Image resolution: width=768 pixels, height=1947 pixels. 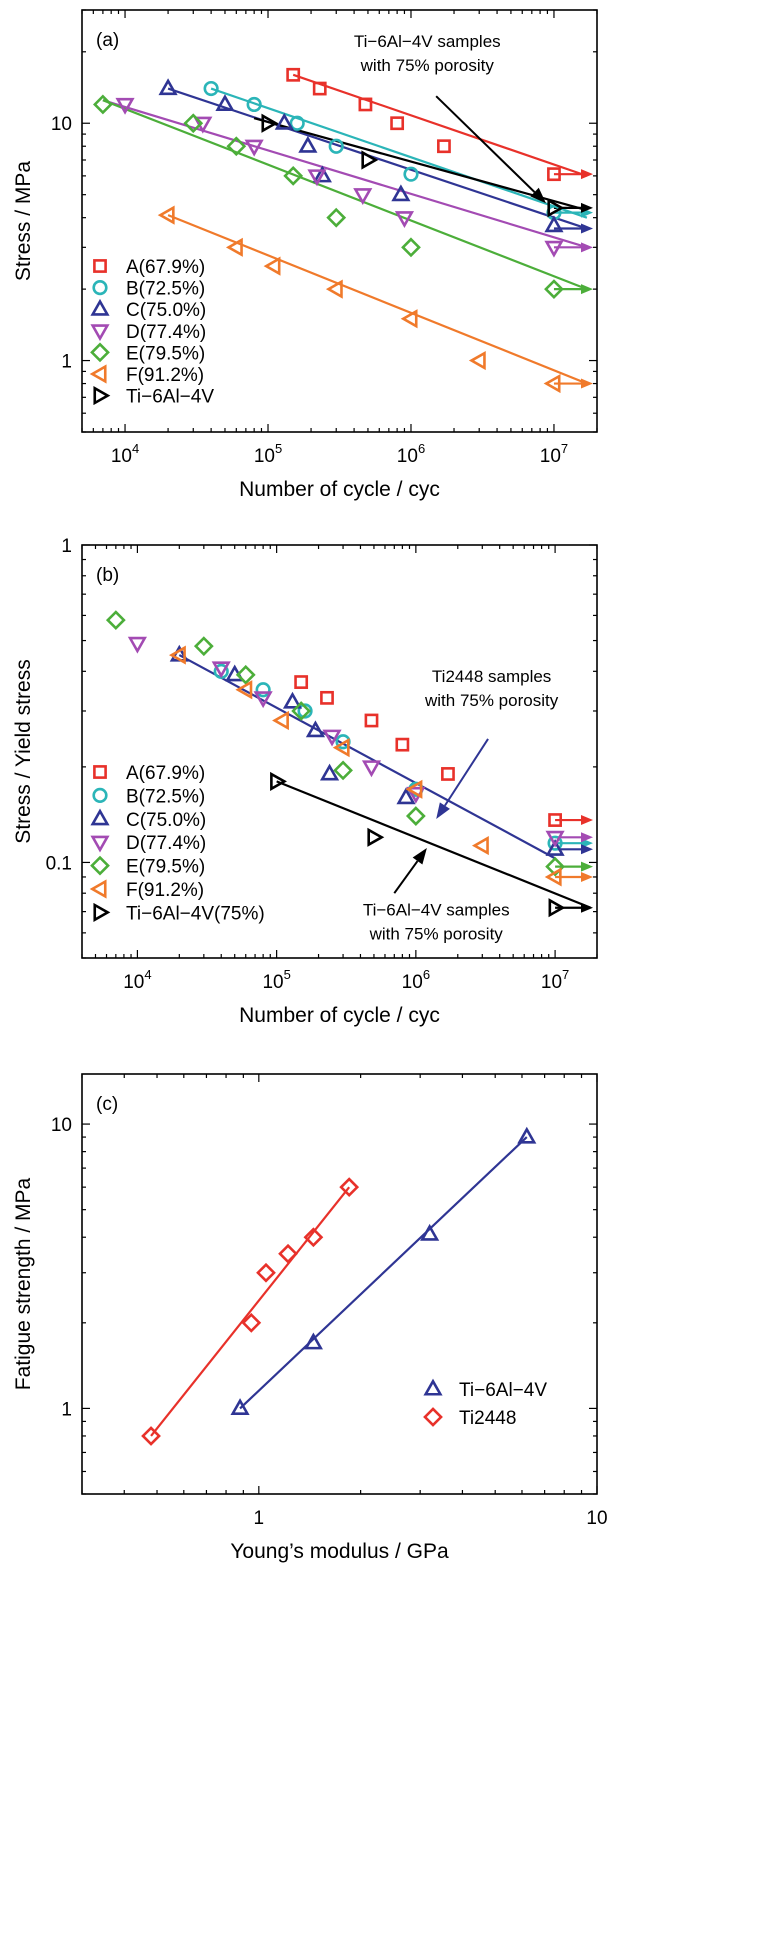 What do you see at coordinates (23, 1283) in the screenshot?
I see `y-axis-label: Fatigue strength / MPa` at bounding box center [23, 1283].